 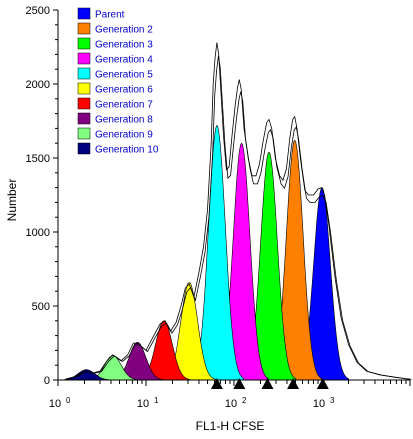 What do you see at coordinates (124, 30) in the screenshot?
I see `legend-label: Generation 2` at bounding box center [124, 30].